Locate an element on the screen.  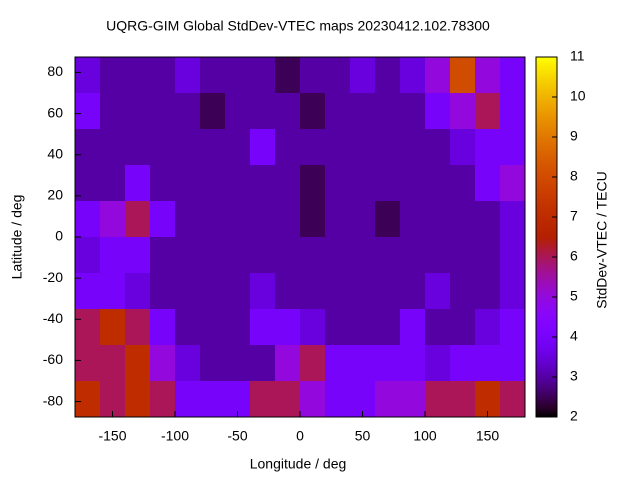
colorbar-tick-label: 5 is located at coordinates (574, 296).